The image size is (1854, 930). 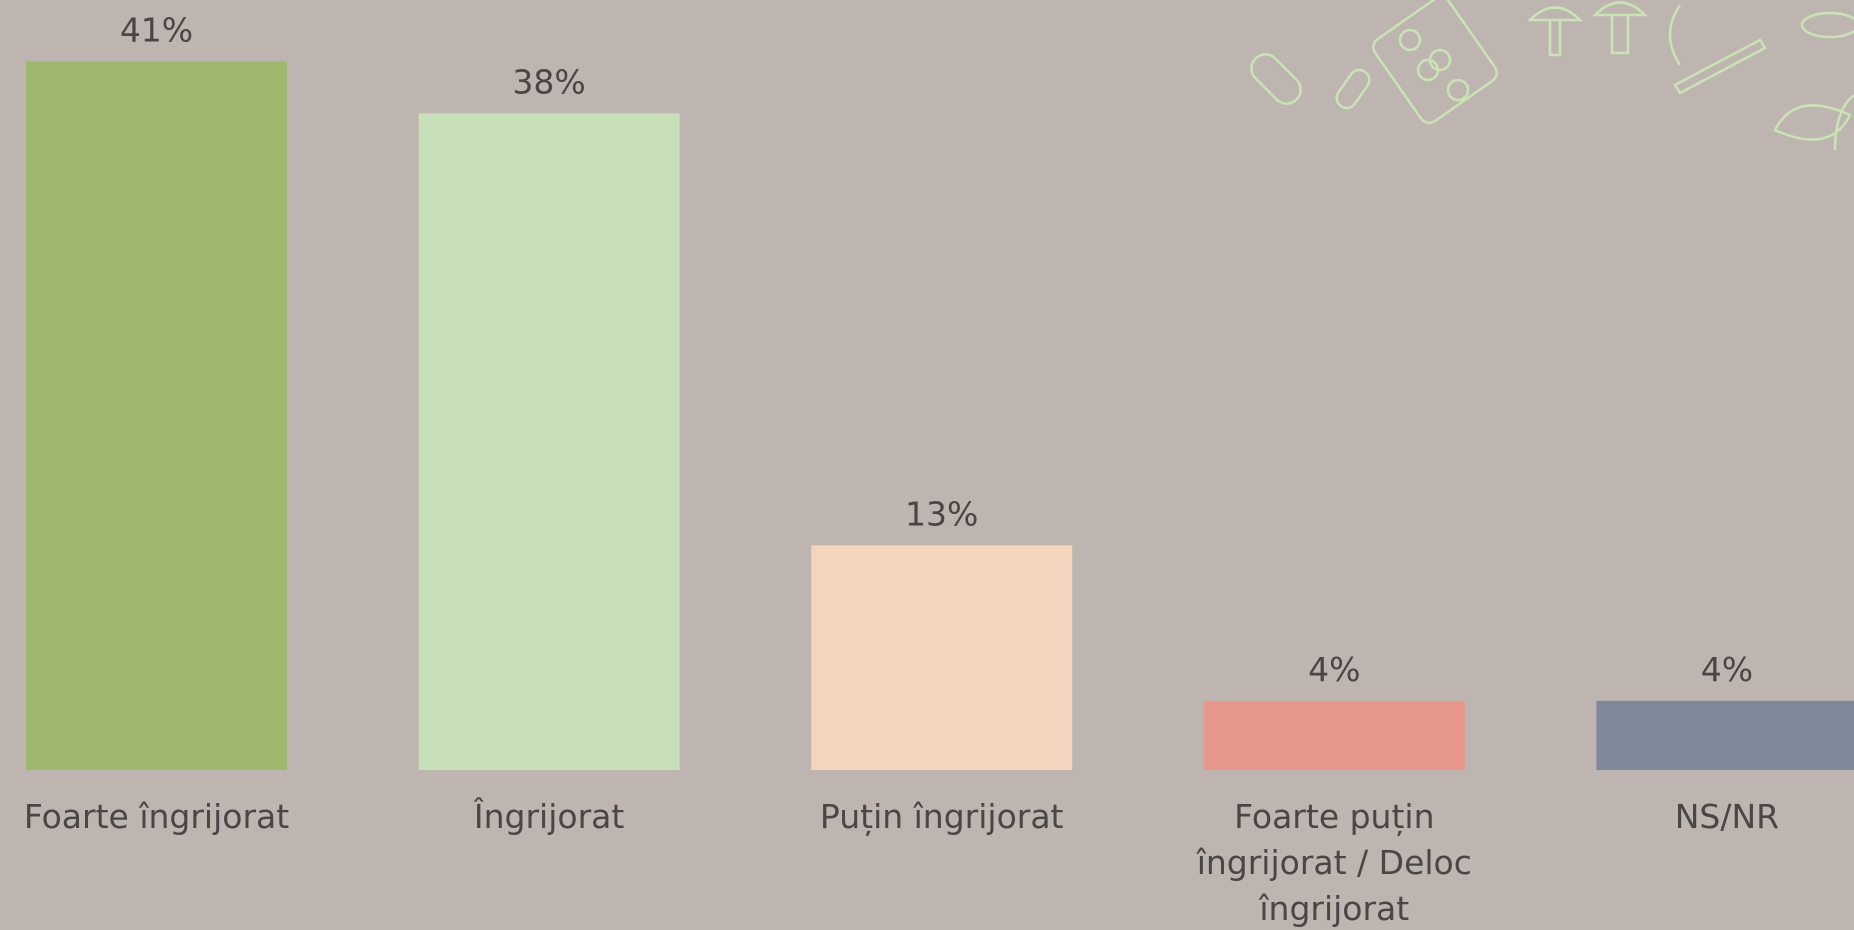 What do you see at coordinates (156, 816) in the screenshot?
I see `x-tick-label: Foarte îngrijorat` at bounding box center [156, 816].